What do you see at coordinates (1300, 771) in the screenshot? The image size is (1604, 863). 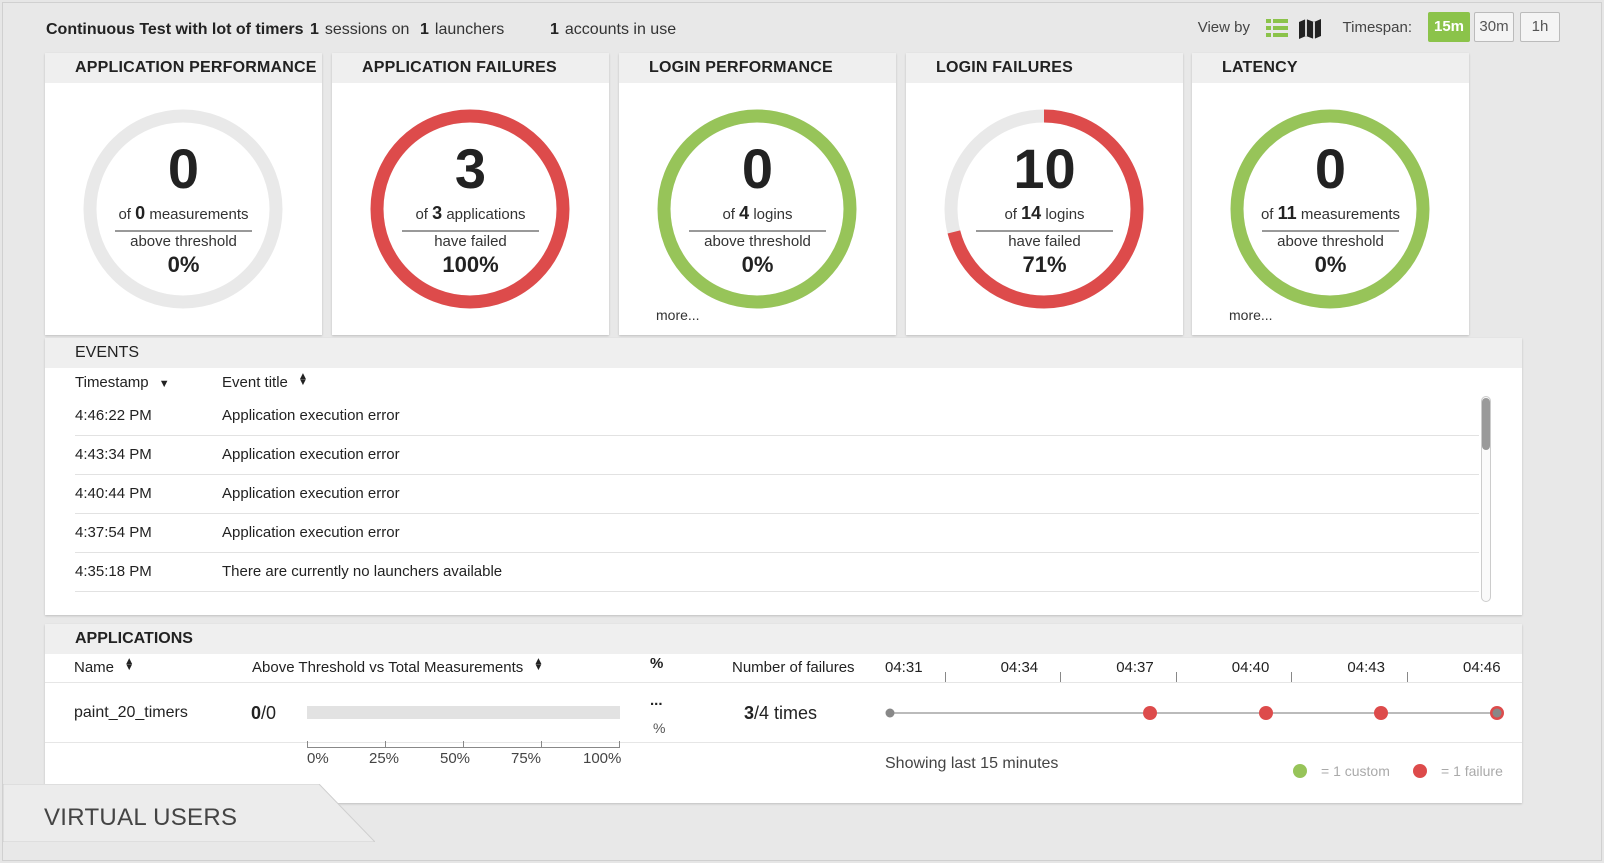 I see `custom-dot-icon` at bounding box center [1300, 771].